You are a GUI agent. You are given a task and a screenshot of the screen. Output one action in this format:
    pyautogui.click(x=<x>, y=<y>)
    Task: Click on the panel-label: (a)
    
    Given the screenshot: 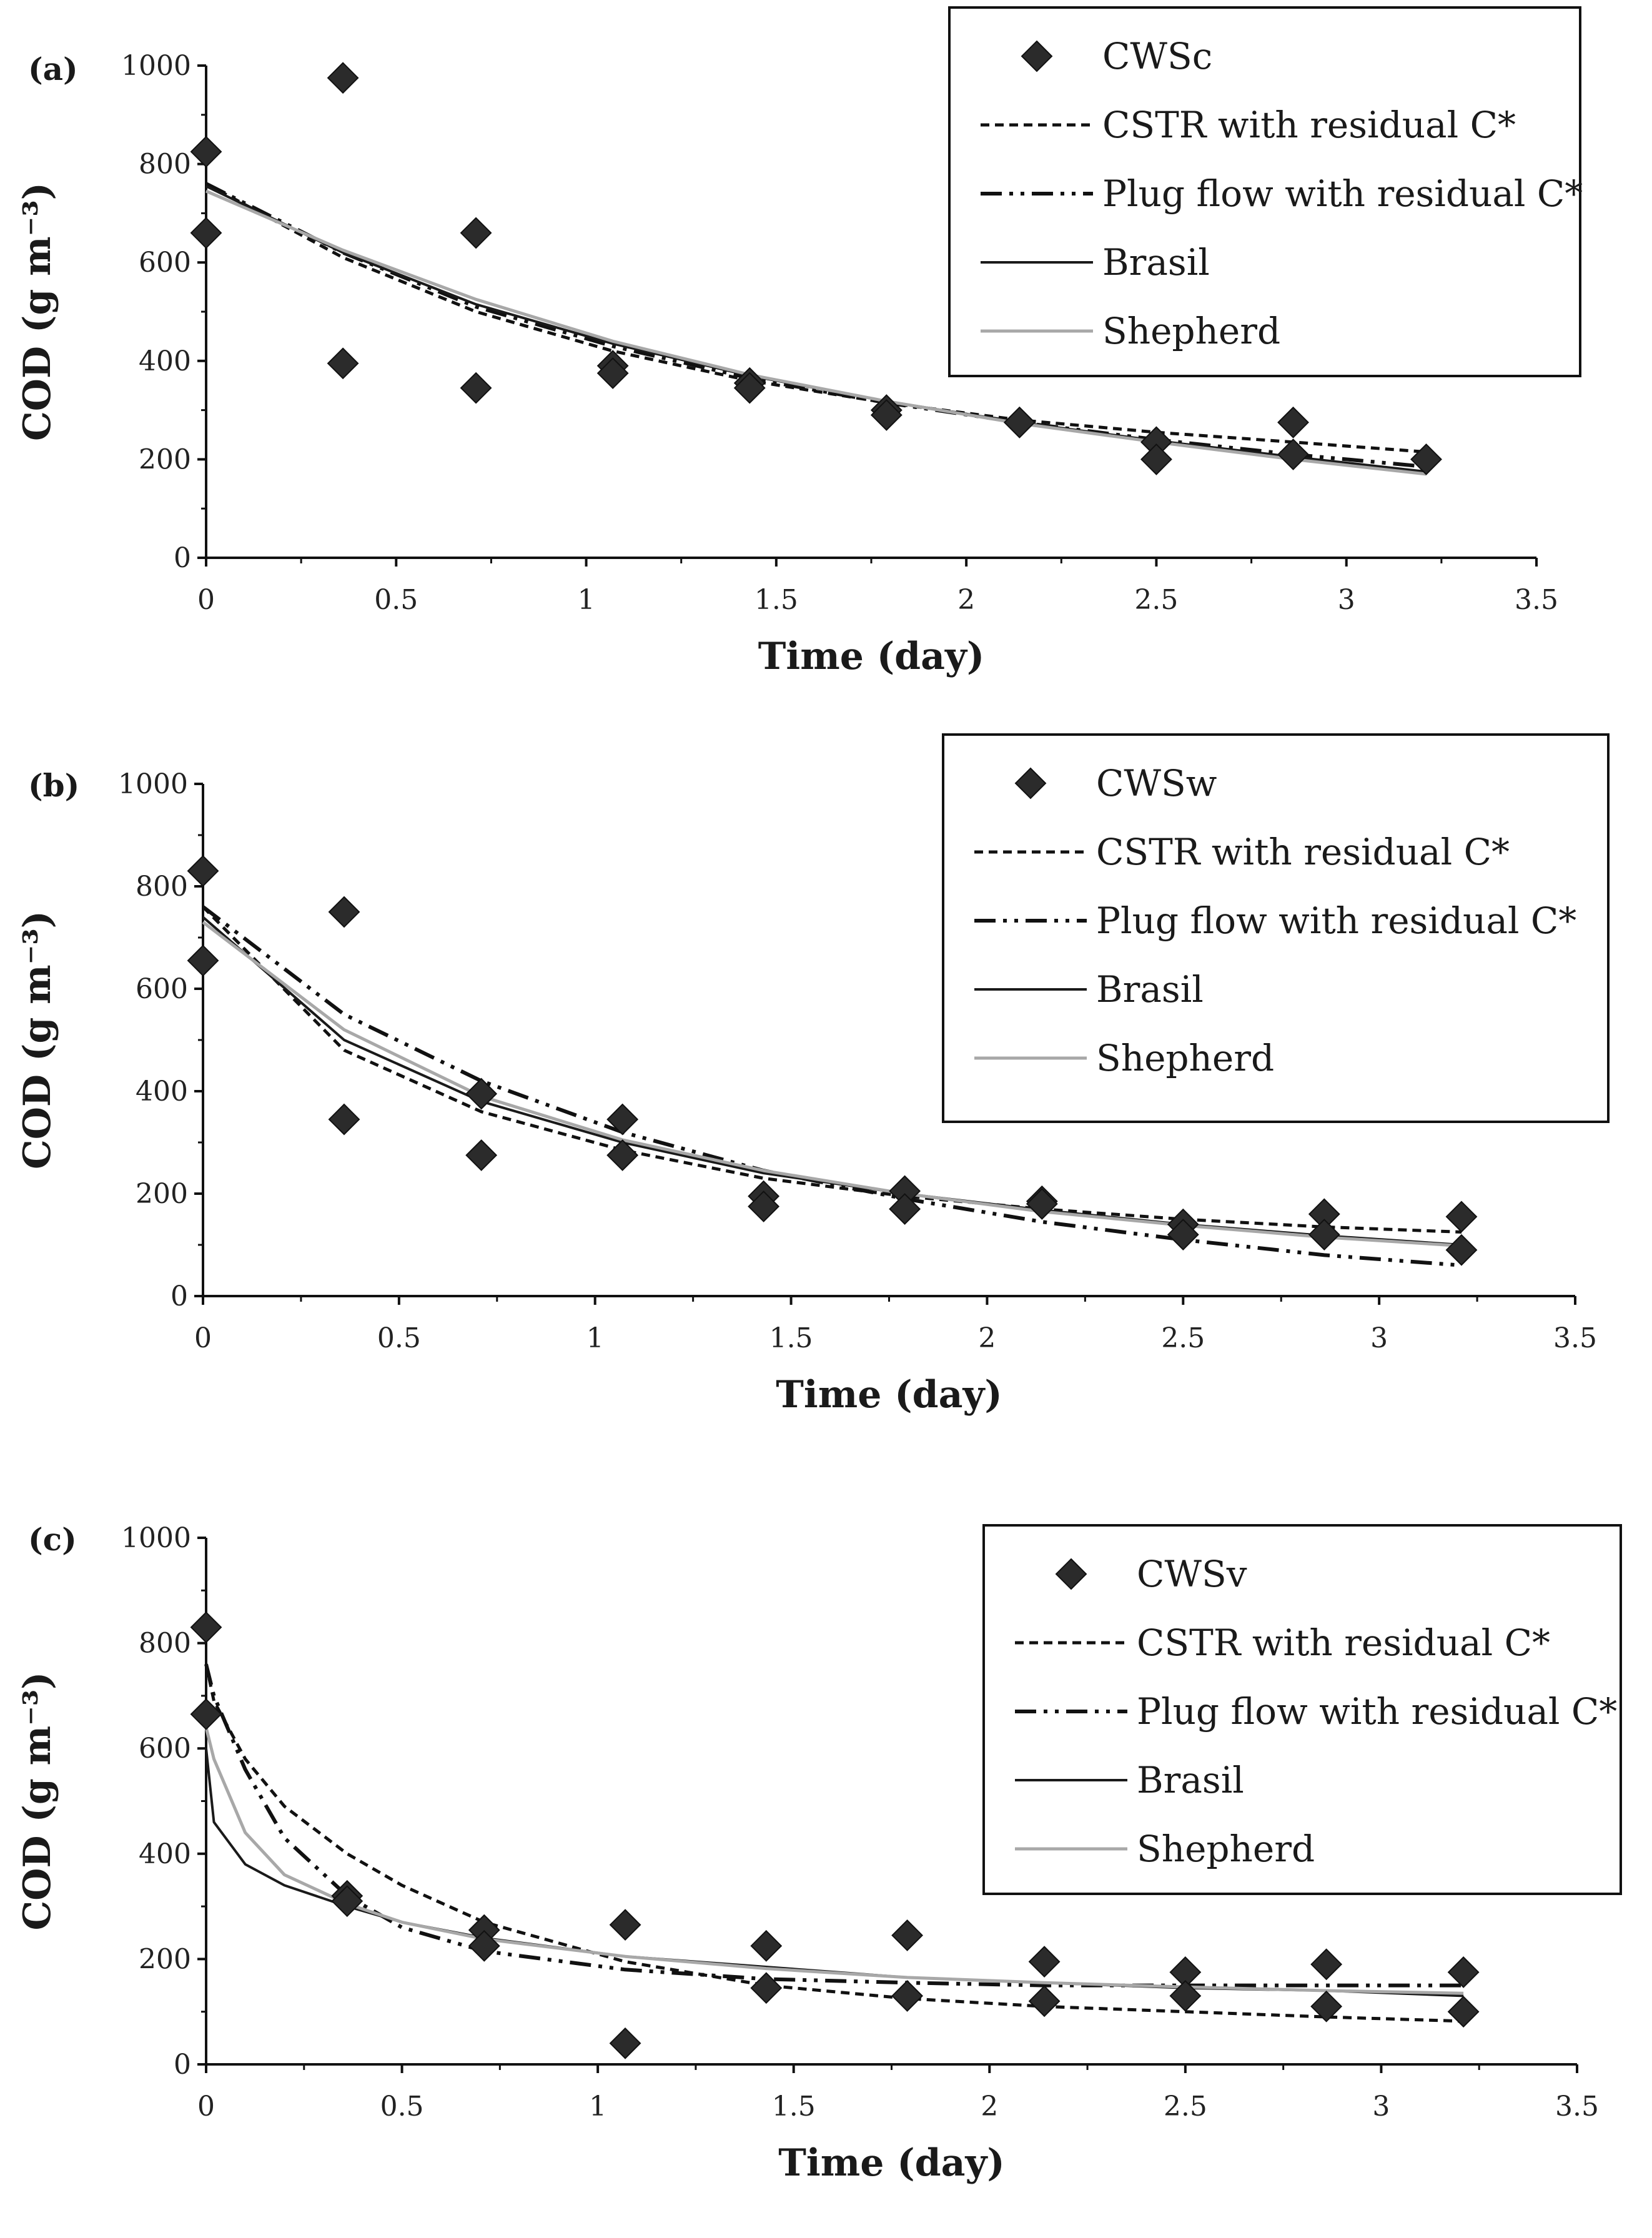 What is the action you would take?
    pyautogui.click(x=53, y=69)
    